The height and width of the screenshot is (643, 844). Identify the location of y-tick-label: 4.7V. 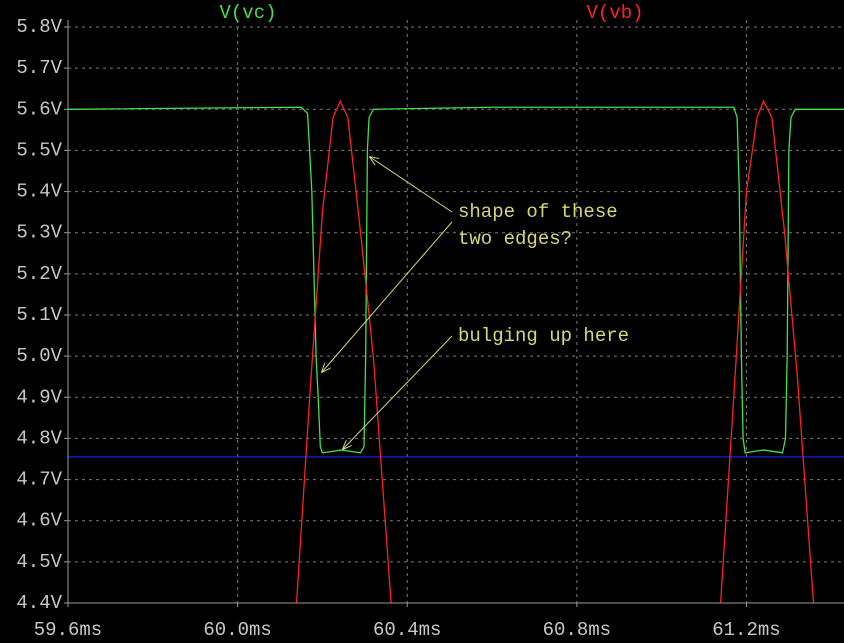
(39, 480).